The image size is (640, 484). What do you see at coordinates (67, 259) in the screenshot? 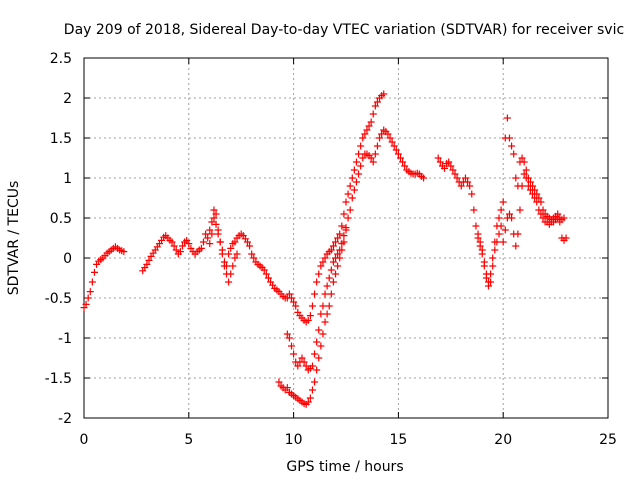
I see `y-tick-label: 0` at bounding box center [67, 259].